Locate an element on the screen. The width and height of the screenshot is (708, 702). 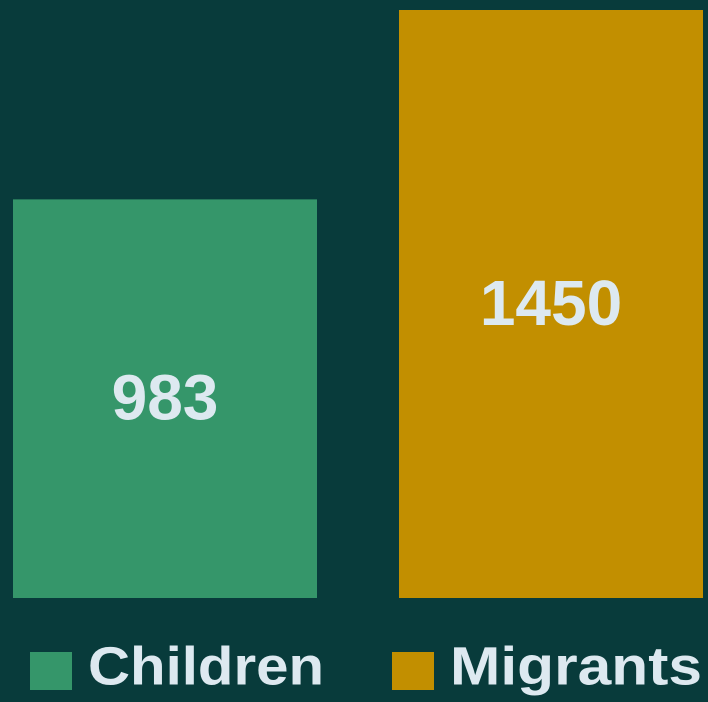
data-label: 1450 is located at coordinates (551, 303).